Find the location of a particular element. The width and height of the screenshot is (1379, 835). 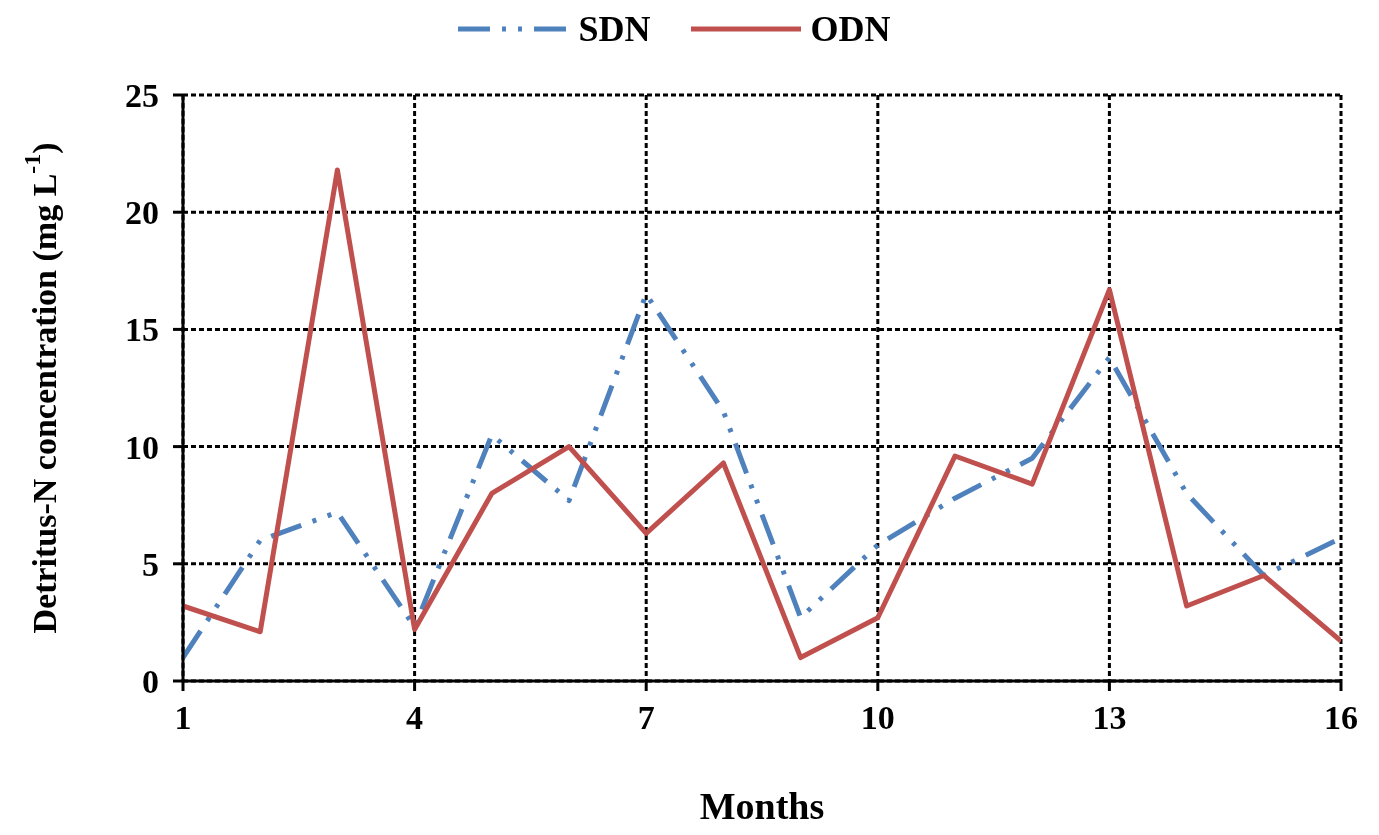

y-tick-label: 10 is located at coordinates (142, 447).